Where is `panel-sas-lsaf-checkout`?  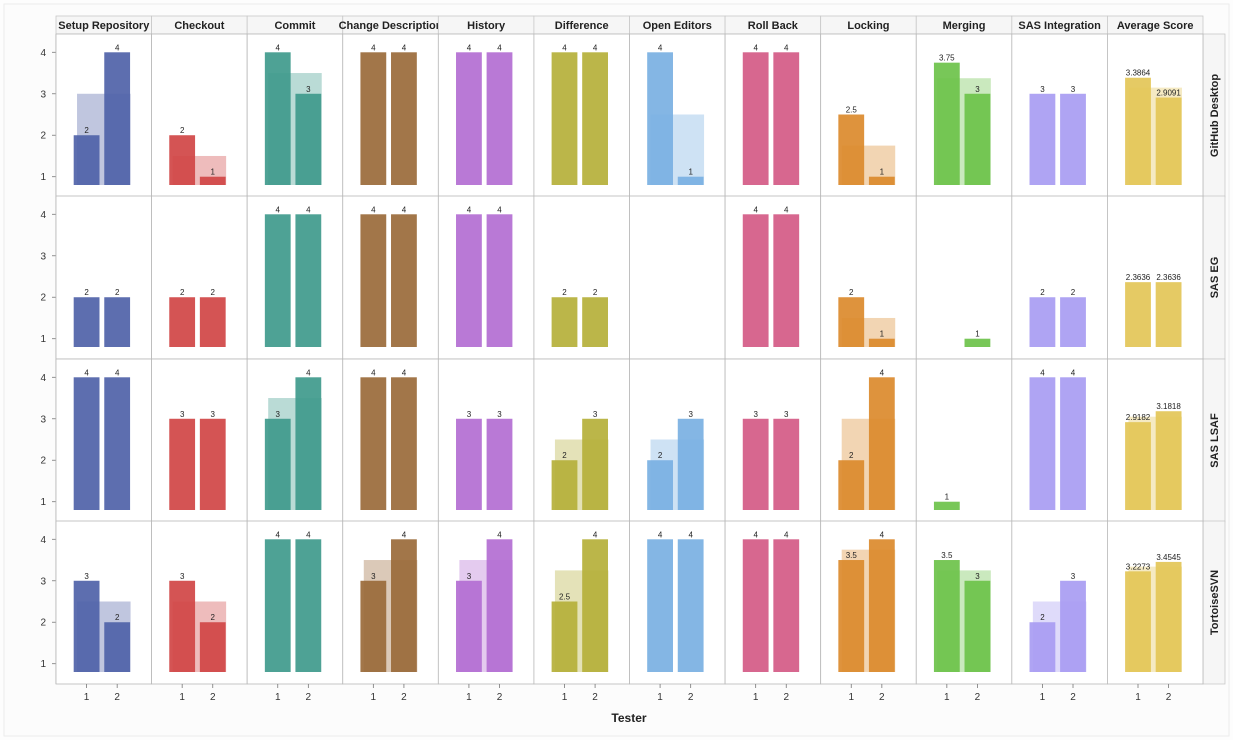
panel-sas-lsaf-checkout is located at coordinates (199, 440).